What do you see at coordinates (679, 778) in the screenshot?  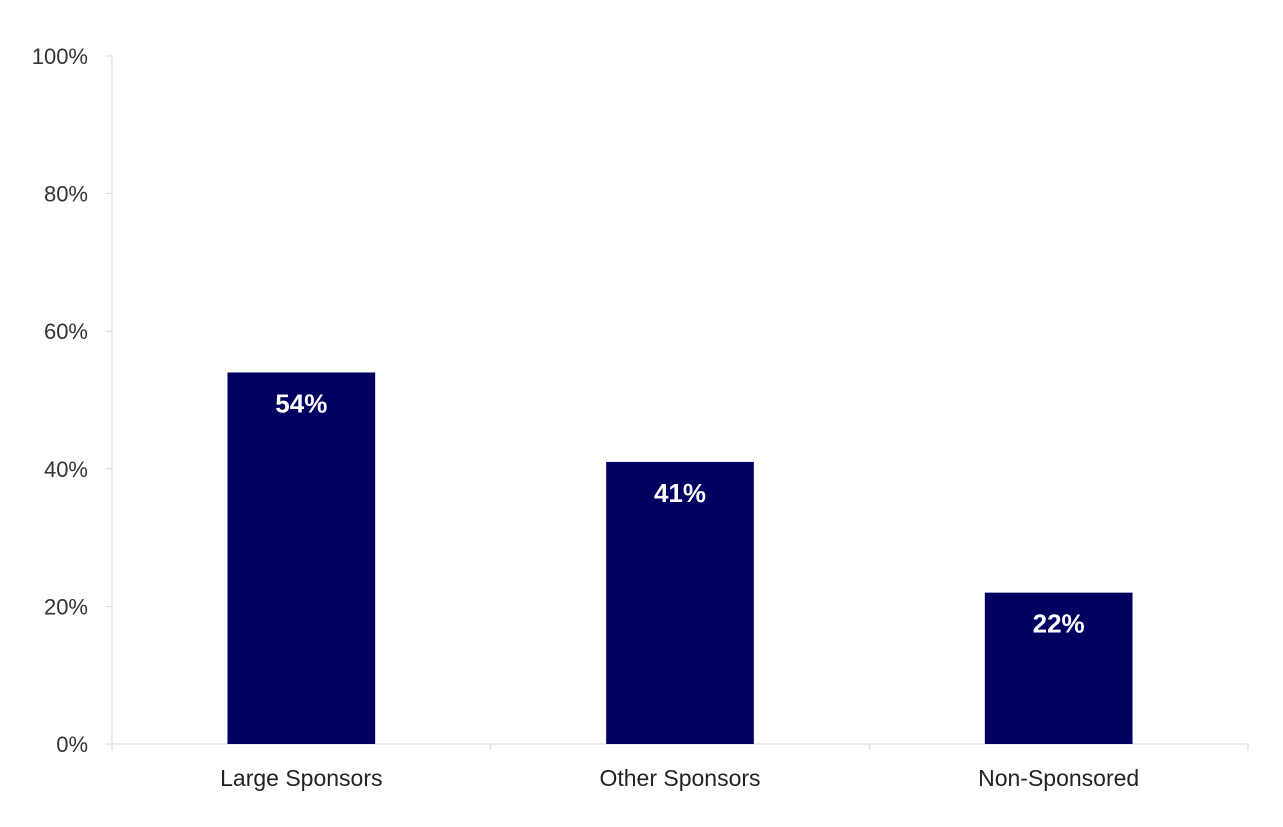 I see `x-category-label: Other Sponsors` at bounding box center [679, 778].